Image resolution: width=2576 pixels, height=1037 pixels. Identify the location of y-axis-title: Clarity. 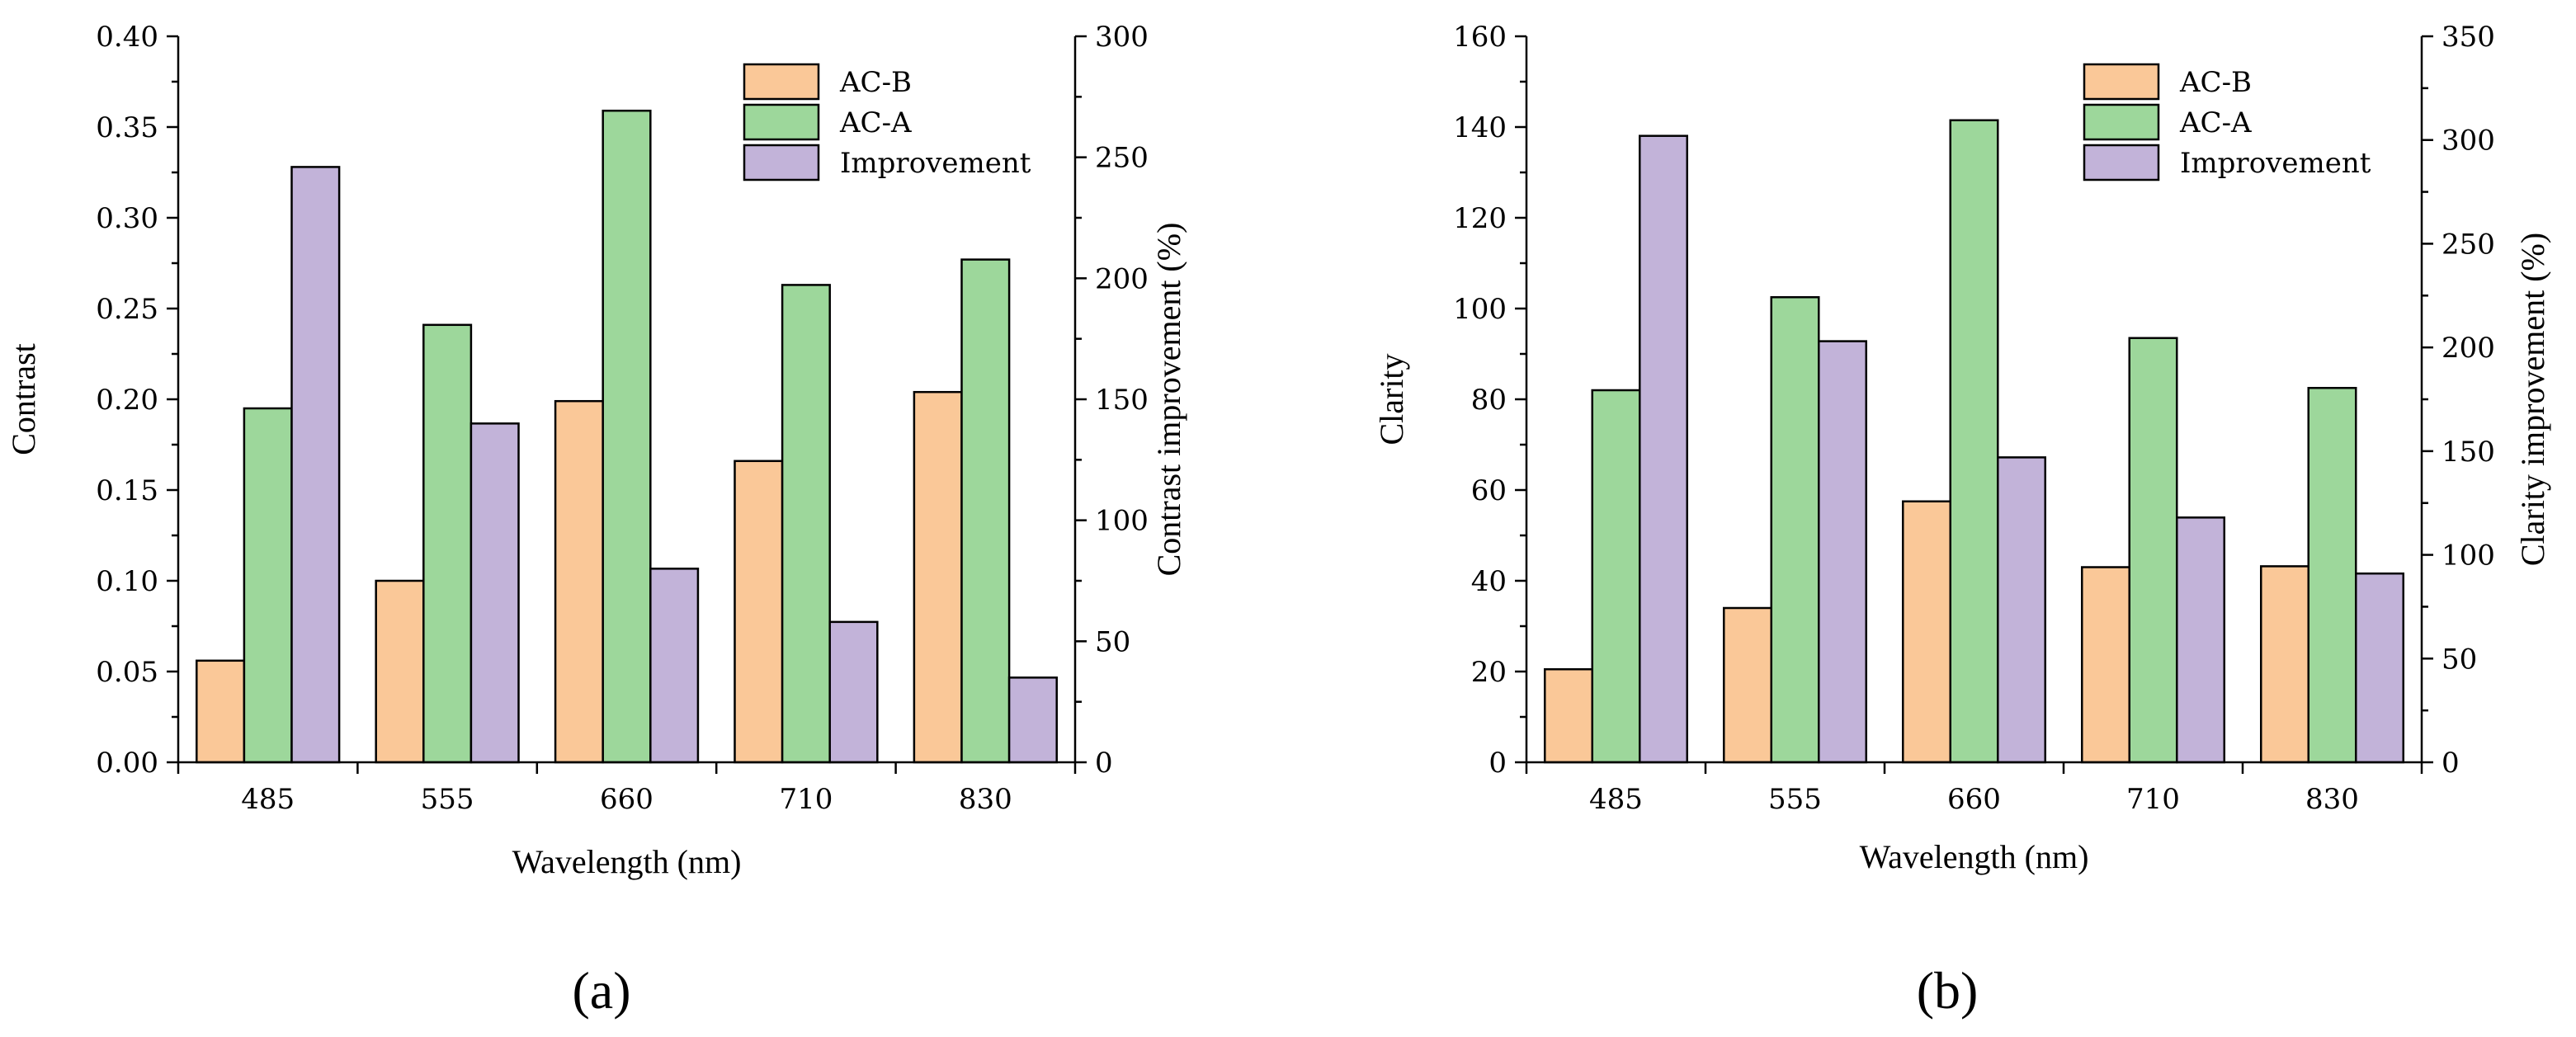
(1391, 399).